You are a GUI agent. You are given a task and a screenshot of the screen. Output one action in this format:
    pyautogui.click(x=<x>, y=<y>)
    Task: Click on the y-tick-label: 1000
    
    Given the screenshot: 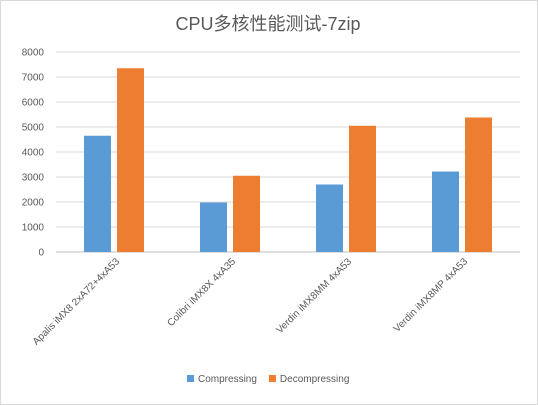 What is the action you would take?
    pyautogui.click(x=33, y=228)
    